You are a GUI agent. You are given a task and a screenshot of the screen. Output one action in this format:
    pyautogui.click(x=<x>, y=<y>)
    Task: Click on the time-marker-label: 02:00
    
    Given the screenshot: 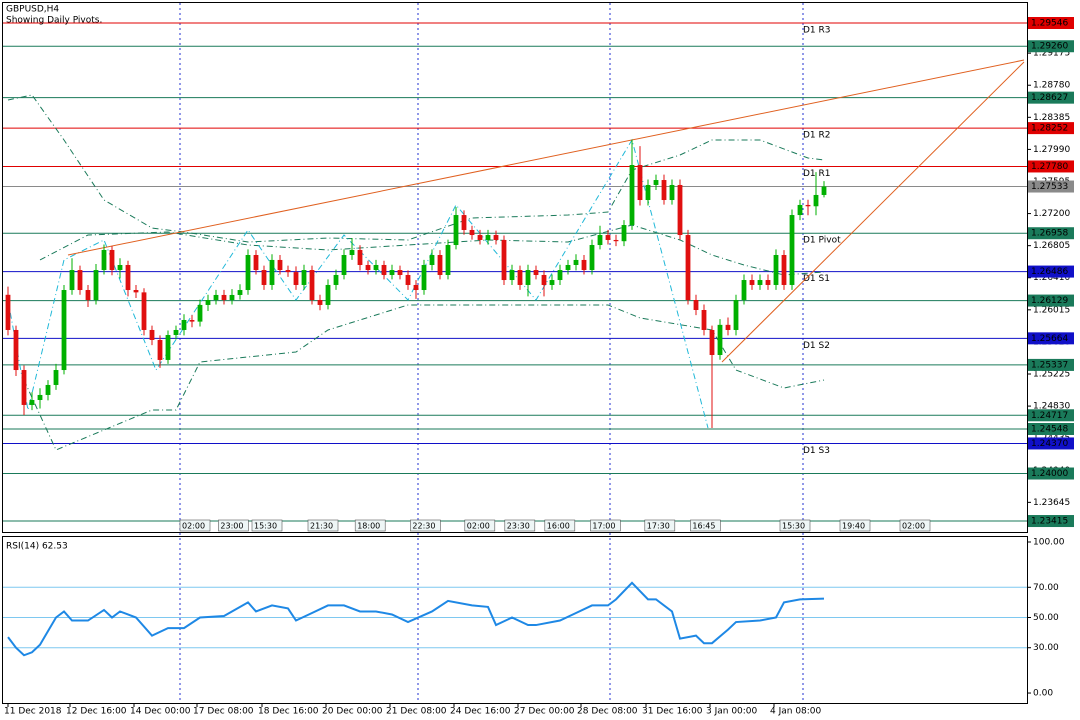 What is the action you would take?
    pyautogui.click(x=913, y=526)
    